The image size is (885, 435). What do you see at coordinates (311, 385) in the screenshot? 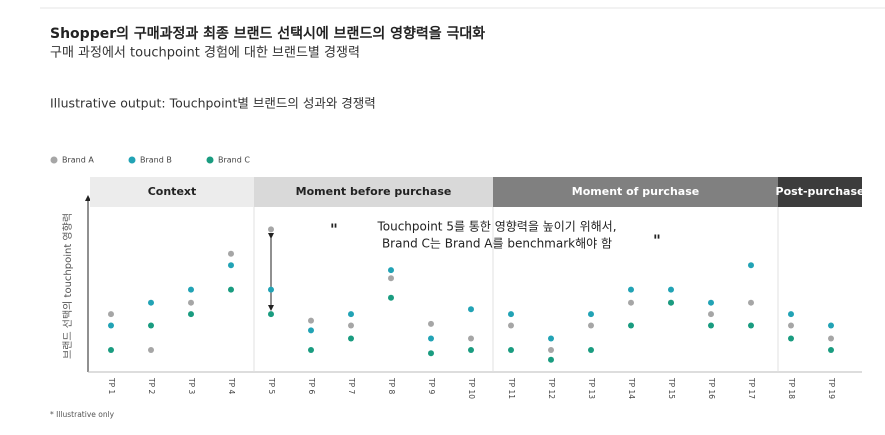
I see `x-tick-label: TP 6` at bounding box center [311, 385].